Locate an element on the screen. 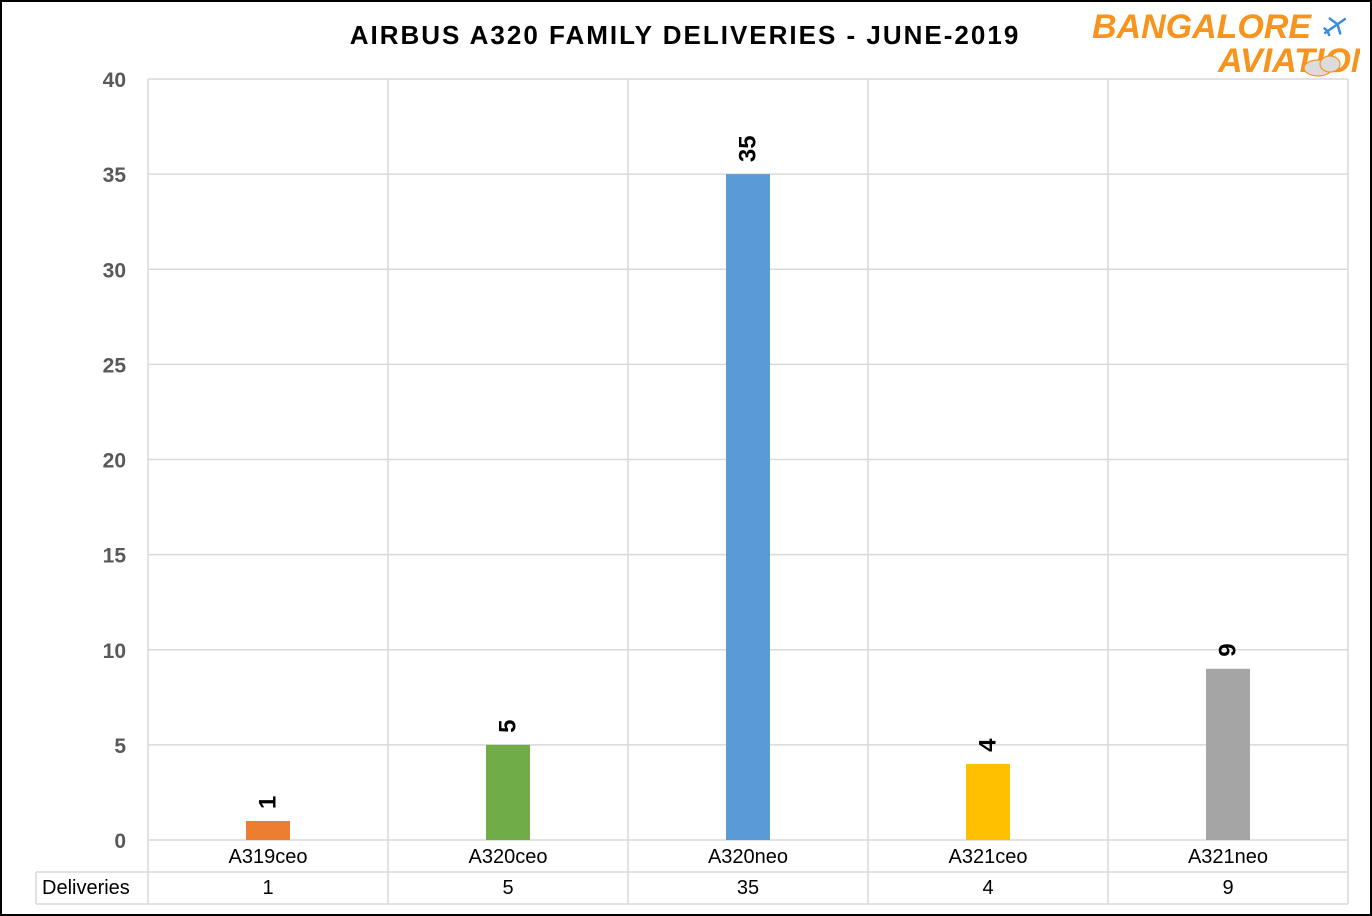  data-label: 5 is located at coordinates (508, 726).